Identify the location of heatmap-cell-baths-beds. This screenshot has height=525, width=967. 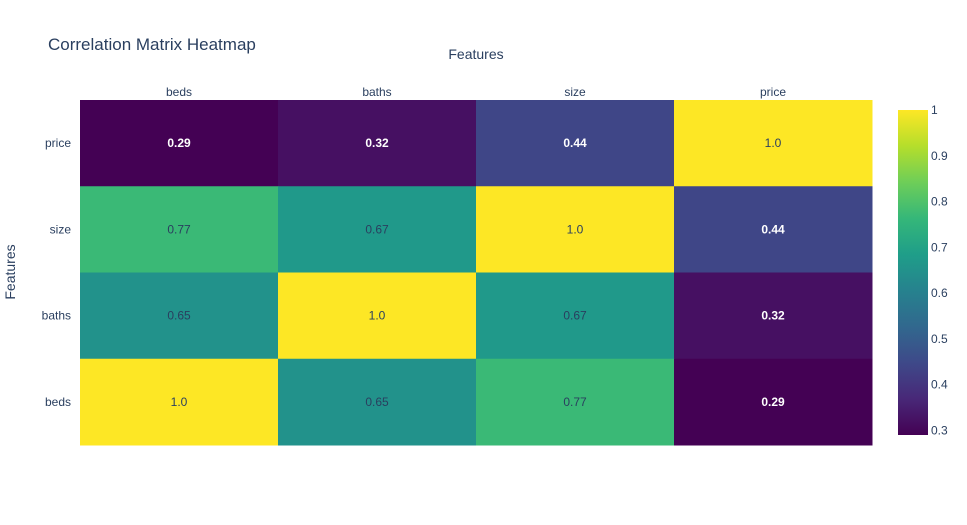
(179, 316).